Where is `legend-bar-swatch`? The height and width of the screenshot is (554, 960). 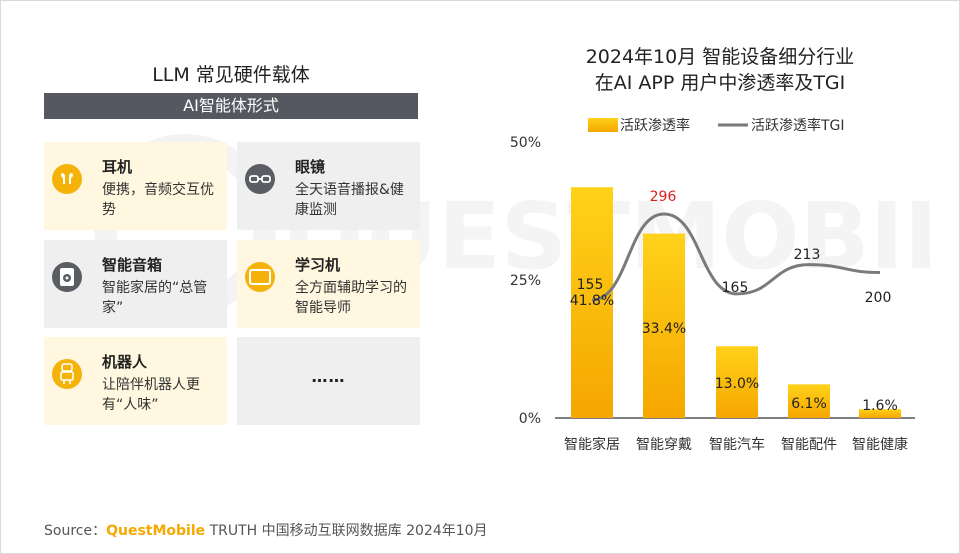
legend-bar-swatch is located at coordinates (603, 125).